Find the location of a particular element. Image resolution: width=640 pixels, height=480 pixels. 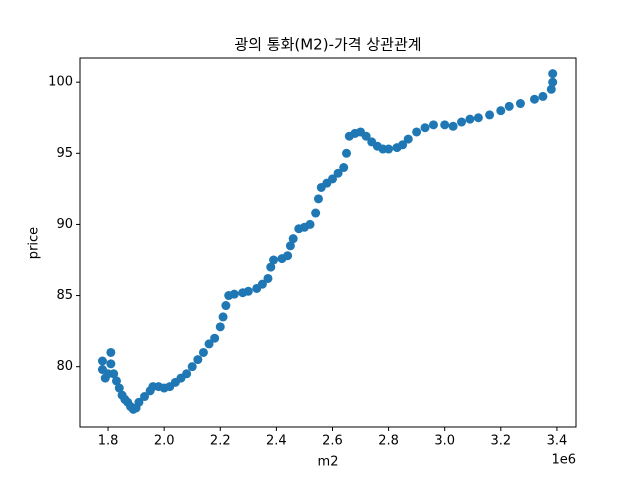

y-tick-label: 95 is located at coordinates (64, 153).